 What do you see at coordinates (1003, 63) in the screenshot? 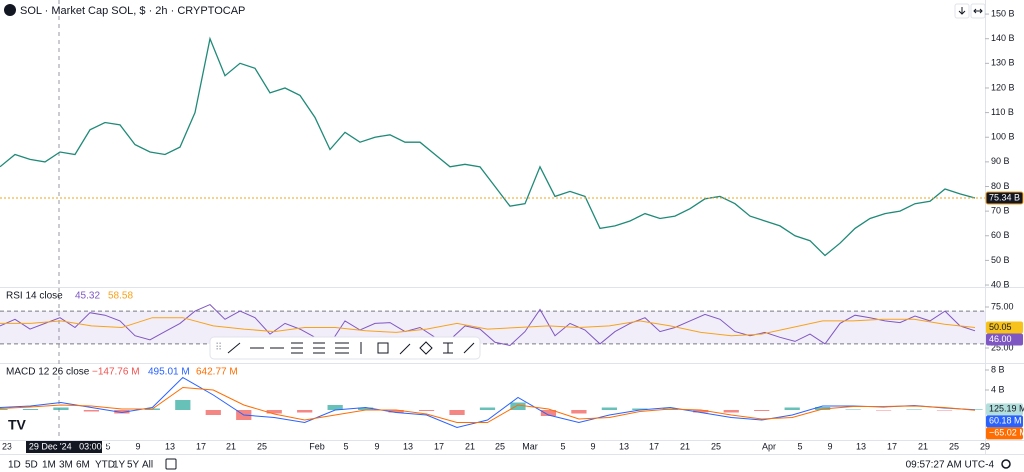
I see `y-tick-label: 130 B` at bounding box center [1003, 63].